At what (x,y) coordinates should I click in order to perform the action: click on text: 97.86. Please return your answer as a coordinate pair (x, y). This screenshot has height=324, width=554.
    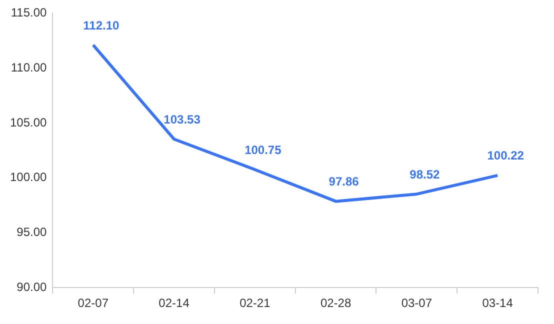
    Looking at the image, I should click on (343, 181).